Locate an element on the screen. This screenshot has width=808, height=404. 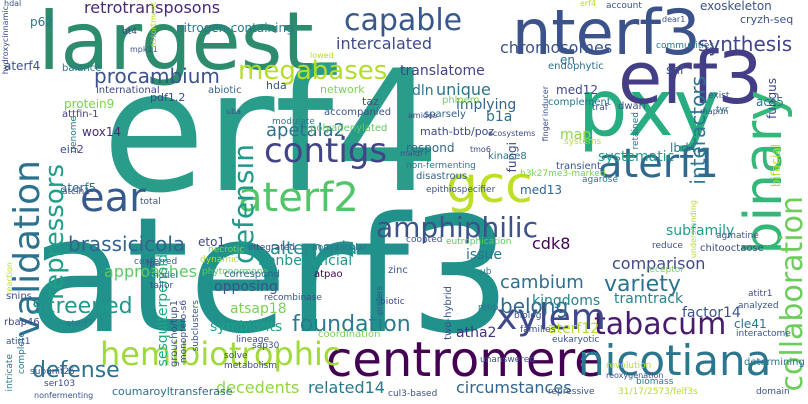
word-dynamic: dynamic is located at coordinates (219, 260).